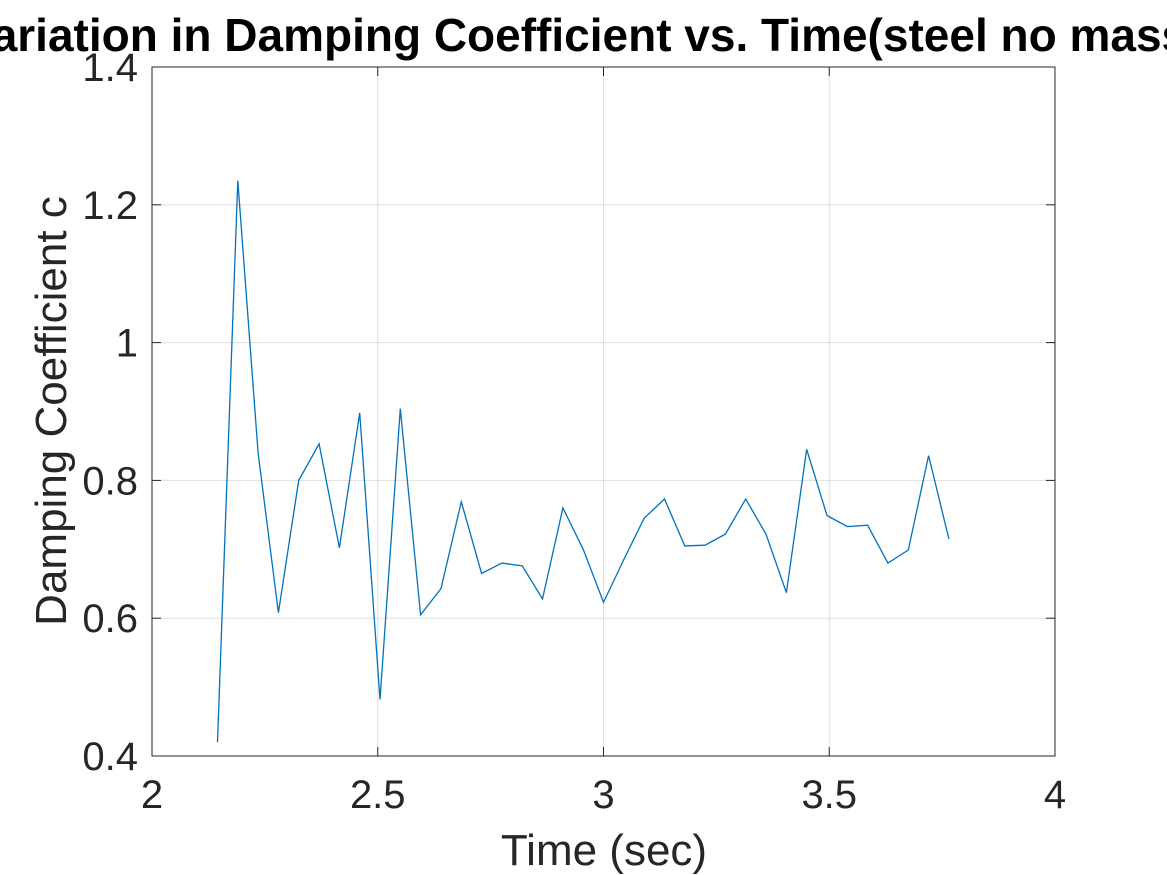  Describe the element at coordinates (1055, 795) in the screenshot. I see `x-tick-label: 4` at that location.